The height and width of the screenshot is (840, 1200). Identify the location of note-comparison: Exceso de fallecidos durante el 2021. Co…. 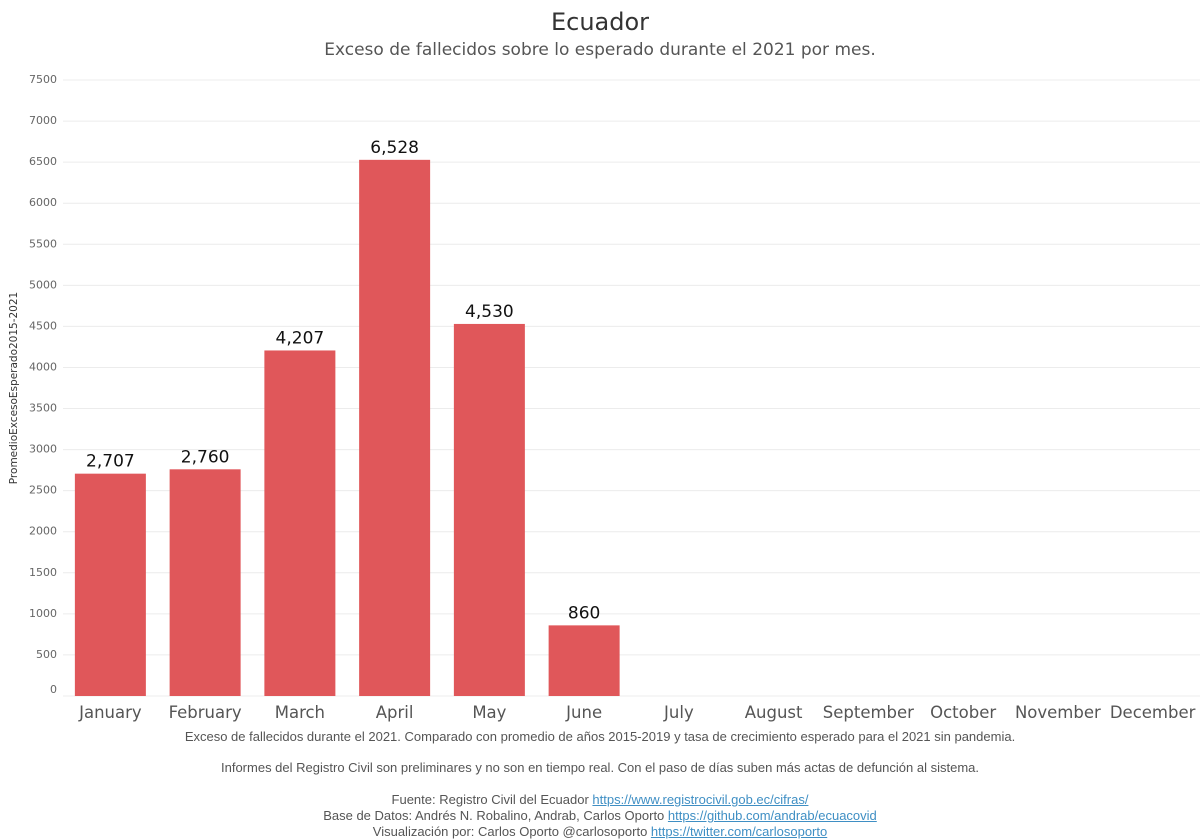
(600, 736).